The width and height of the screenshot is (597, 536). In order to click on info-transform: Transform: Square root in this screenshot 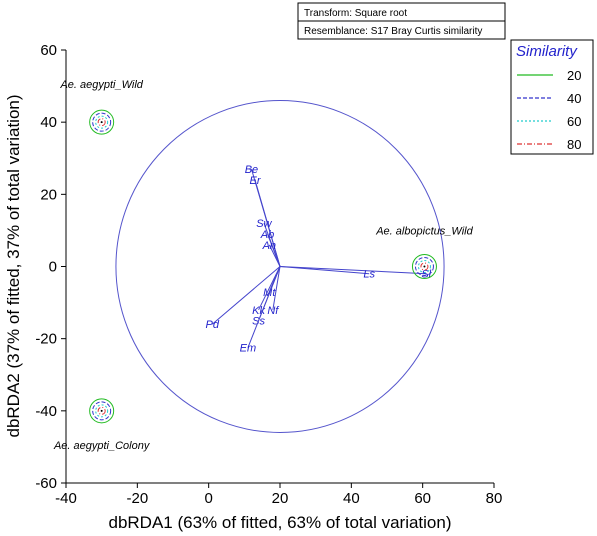, I will do `click(355, 13)`.